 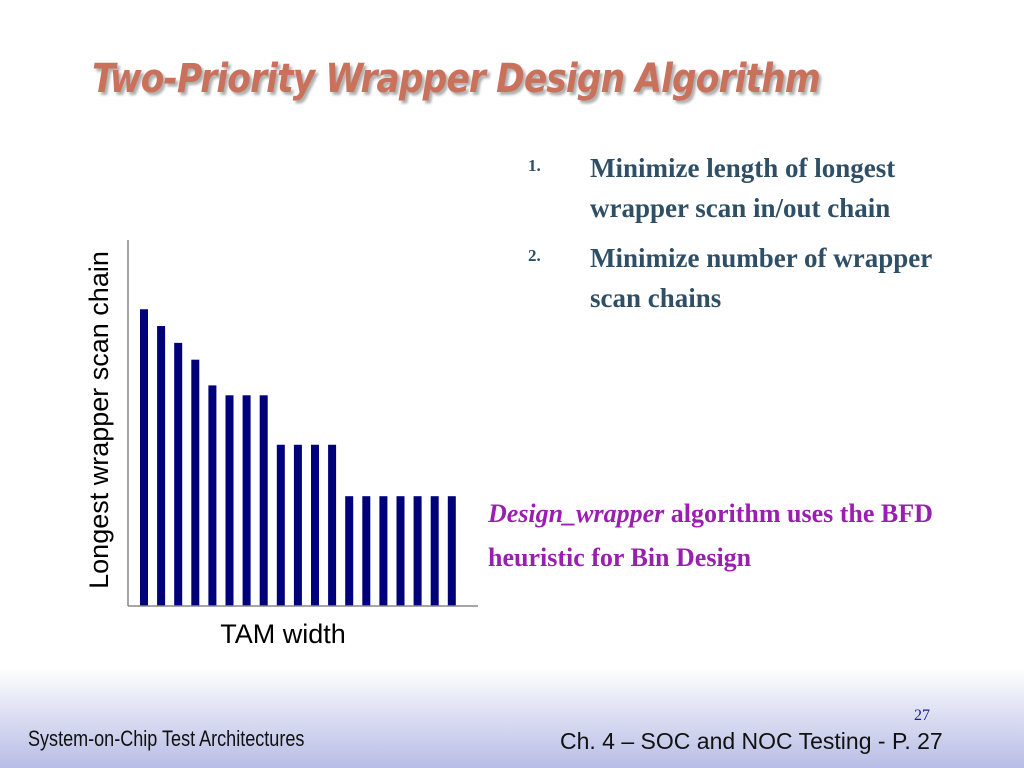 What do you see at coordinates (534, 255) in the screenshot?
I see `bullet-number: 2.` at bounding box center [534, 255].